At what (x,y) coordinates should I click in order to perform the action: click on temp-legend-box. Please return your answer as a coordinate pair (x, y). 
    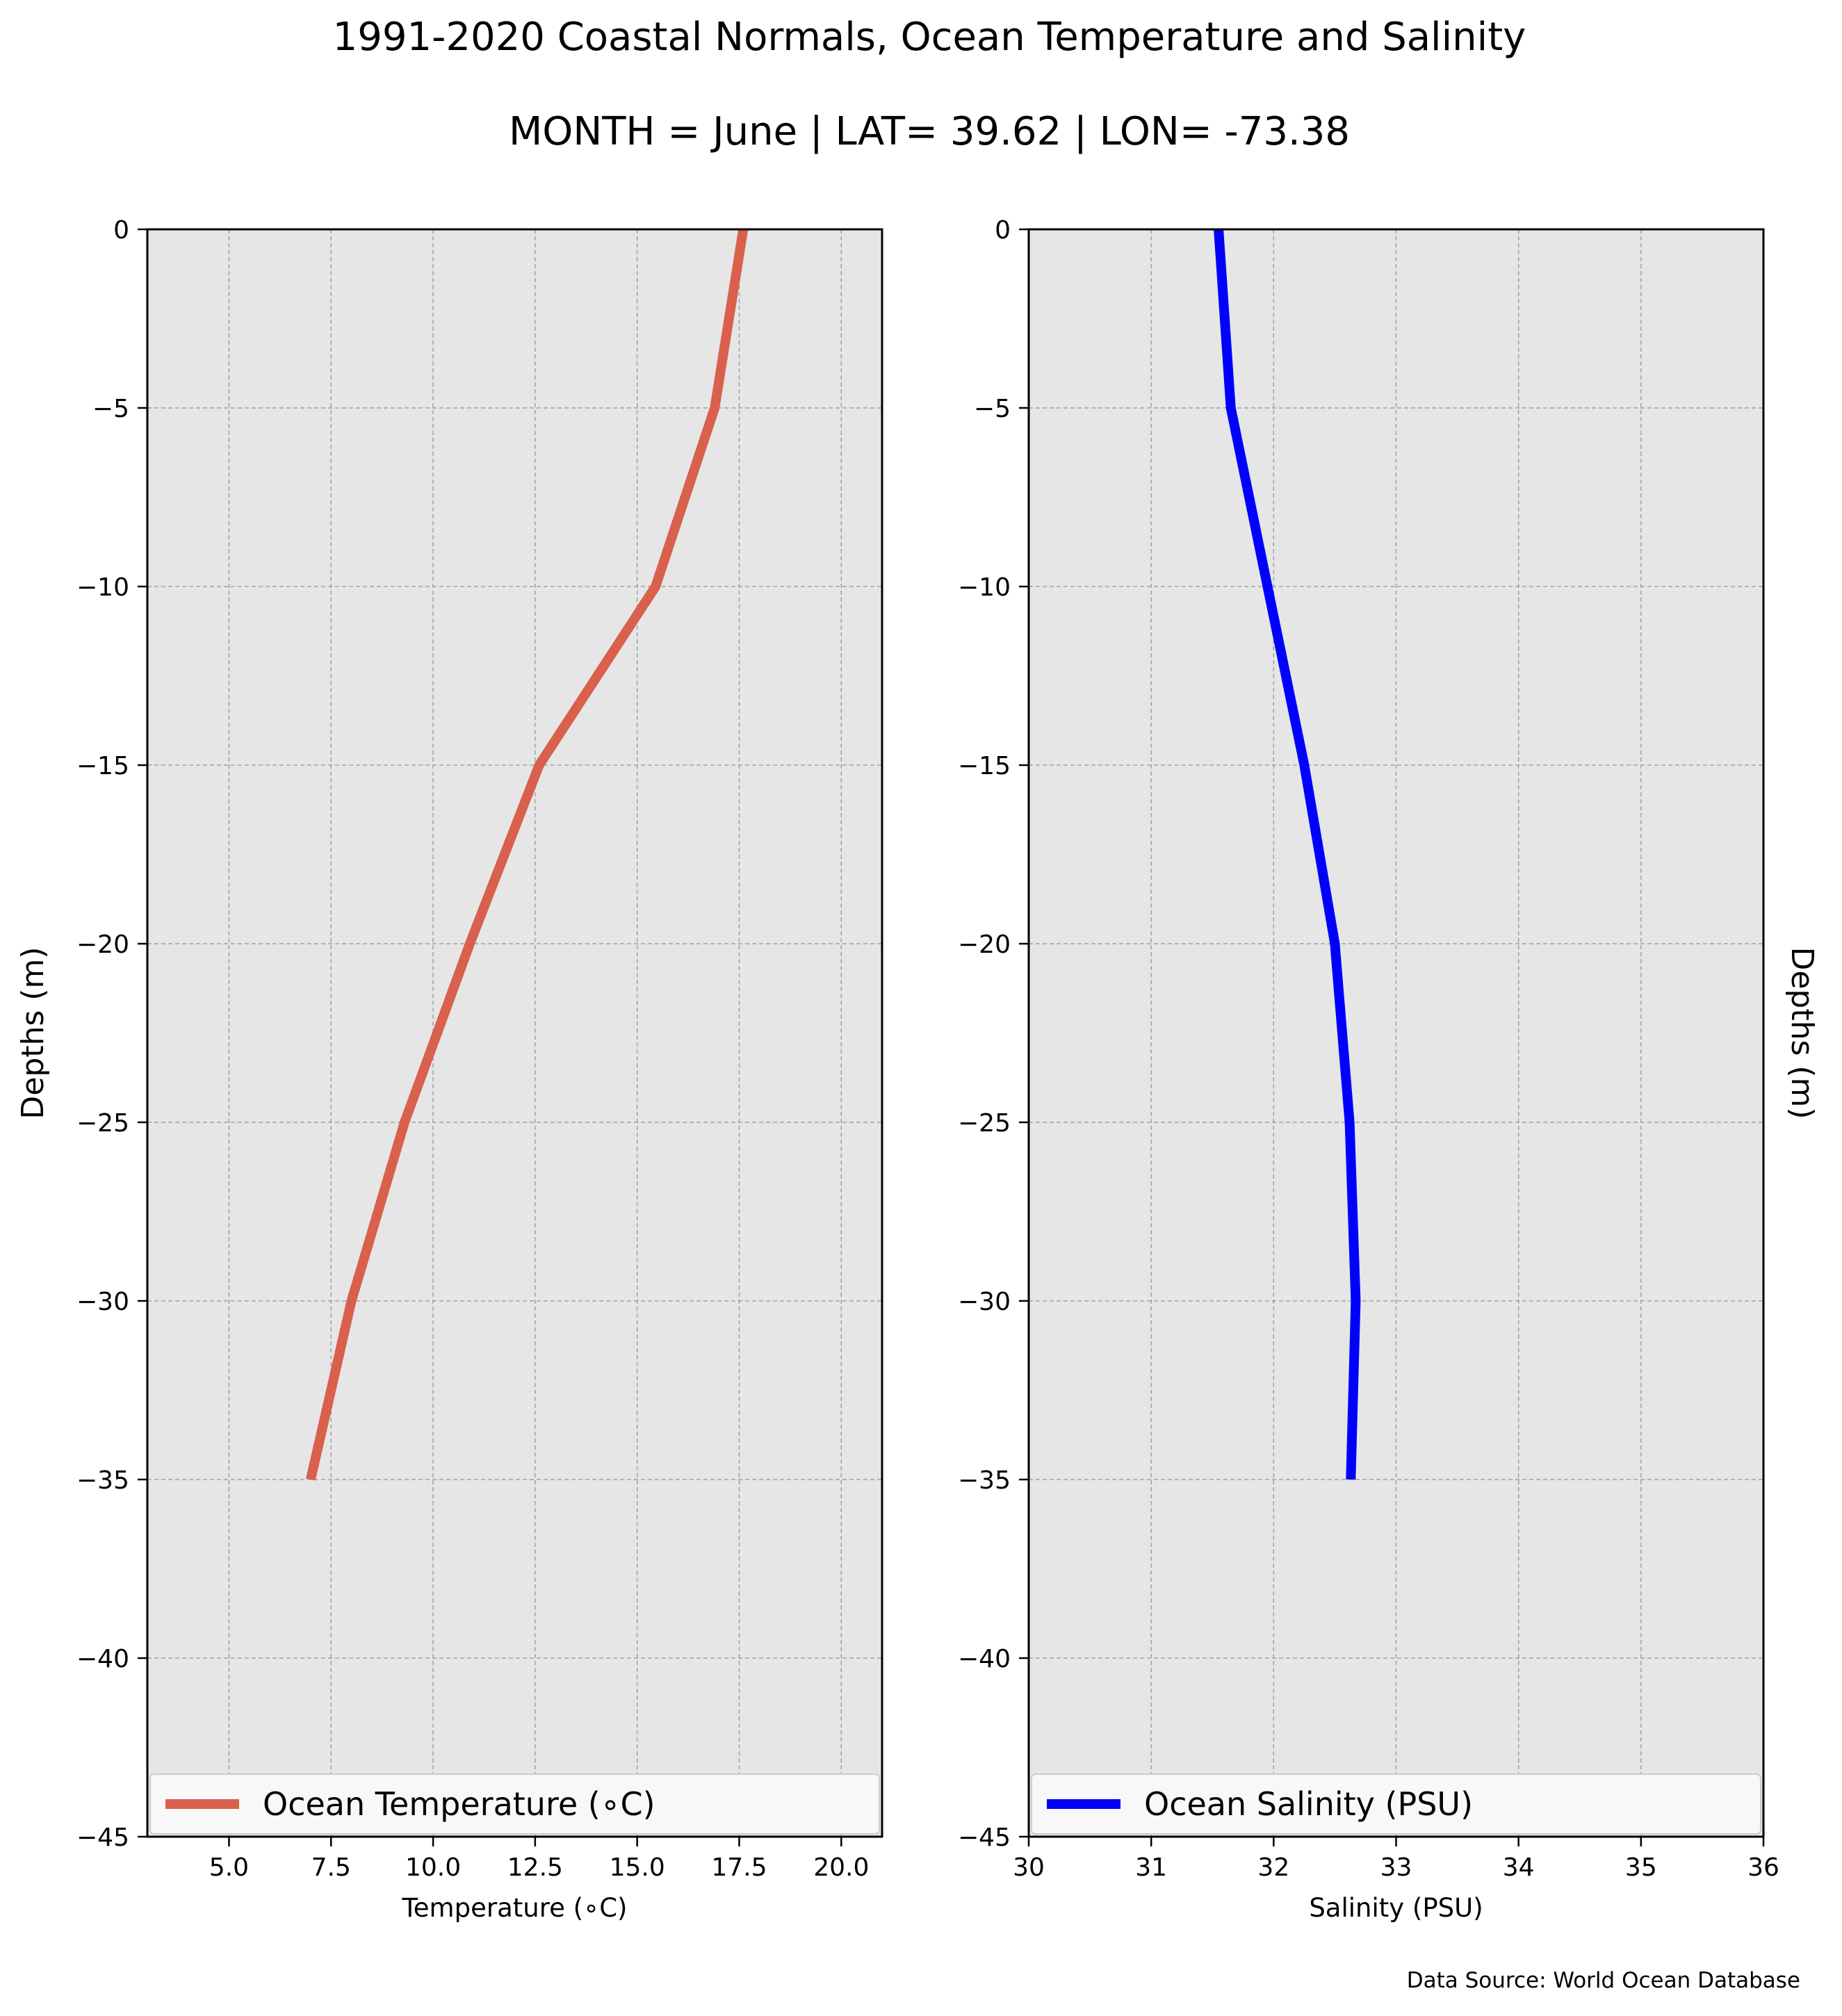
    Looking at the image, I should click on (514, 1804).